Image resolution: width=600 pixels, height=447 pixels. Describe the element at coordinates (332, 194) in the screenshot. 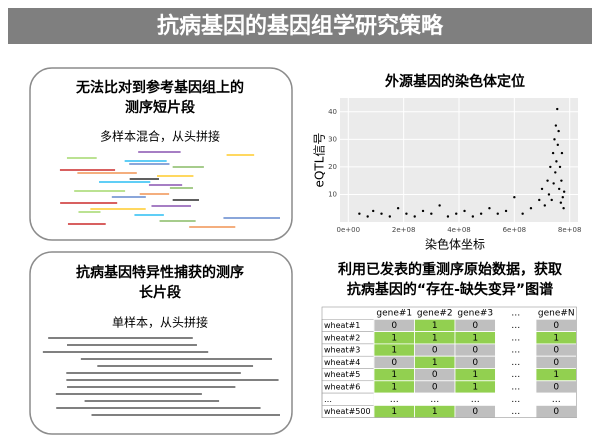

I see `y-tick-label: 10` at that location.